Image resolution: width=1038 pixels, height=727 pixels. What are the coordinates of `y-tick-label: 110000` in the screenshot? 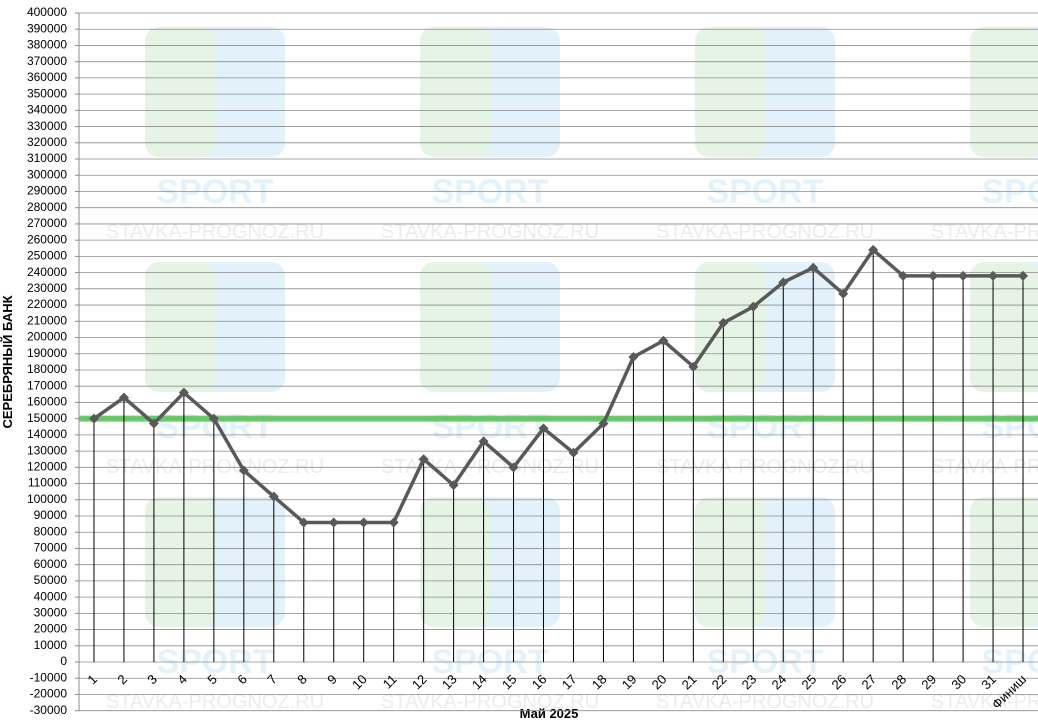 It's located at (47, 483).